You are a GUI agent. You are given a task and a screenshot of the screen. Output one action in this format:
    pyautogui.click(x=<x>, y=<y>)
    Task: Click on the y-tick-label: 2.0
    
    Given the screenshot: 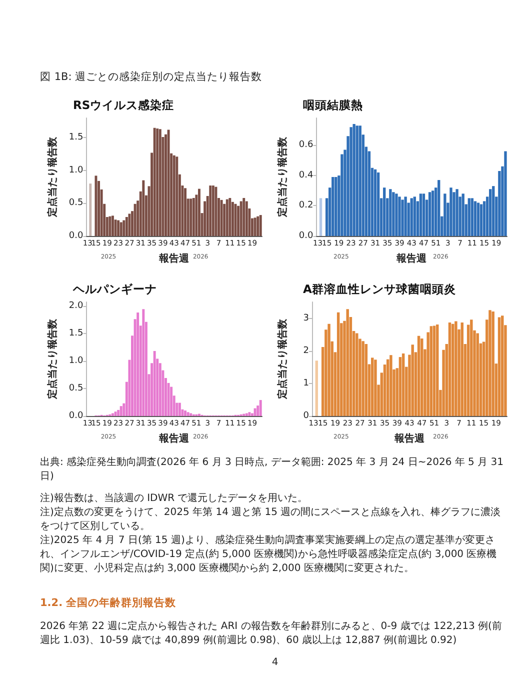 What is the action you would take?
    pyautogui.click(x=76, y=305)
    